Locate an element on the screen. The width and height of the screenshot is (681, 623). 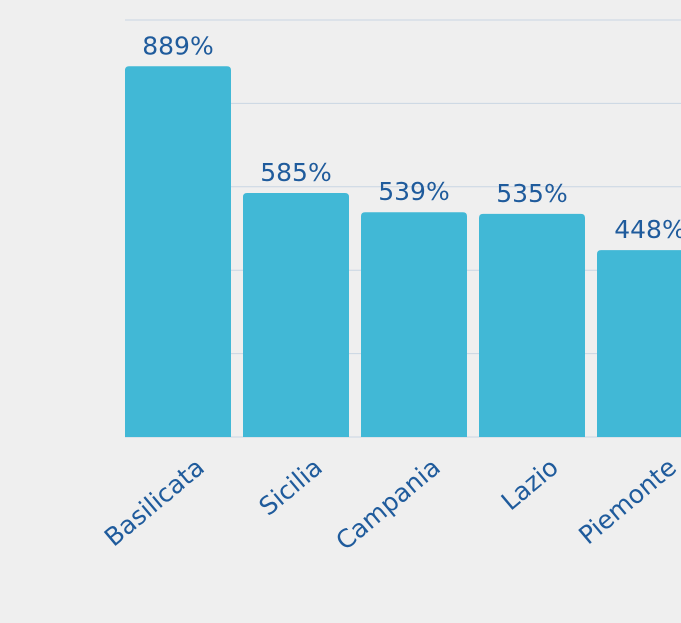
value-label: 448% is located at coordinates (647, 229).